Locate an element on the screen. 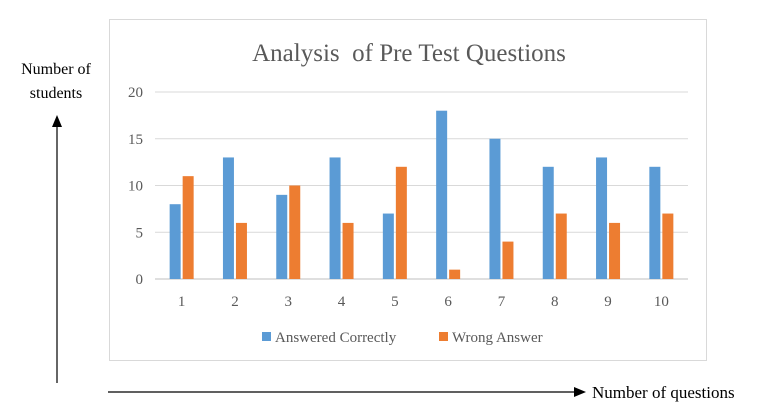 Image resolution: width=766 pixels, height=411 pixels. x-tick-label: 10 is located at coordinates (661, 302).